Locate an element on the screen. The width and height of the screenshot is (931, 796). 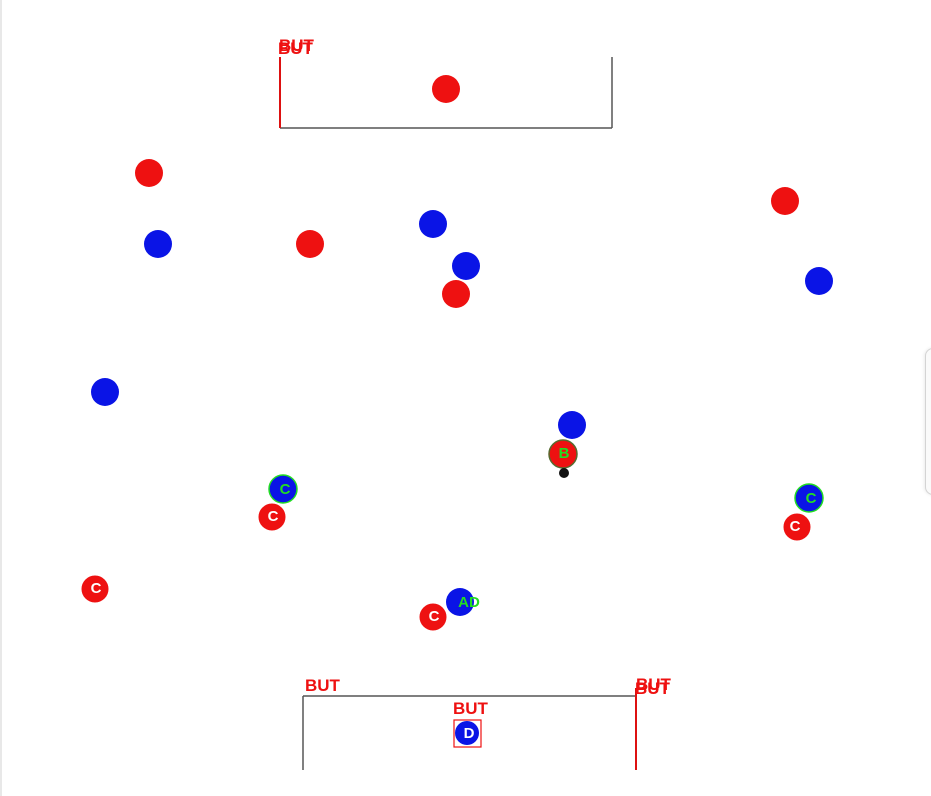
red-player-c-far-left-label: C is located at coordinates (96, 588).